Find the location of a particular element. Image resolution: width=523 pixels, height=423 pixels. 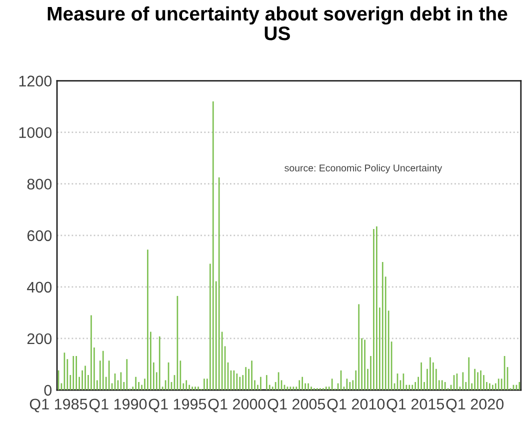

x-tick-label: Q1 1985 is located at coordinates (59, 405).